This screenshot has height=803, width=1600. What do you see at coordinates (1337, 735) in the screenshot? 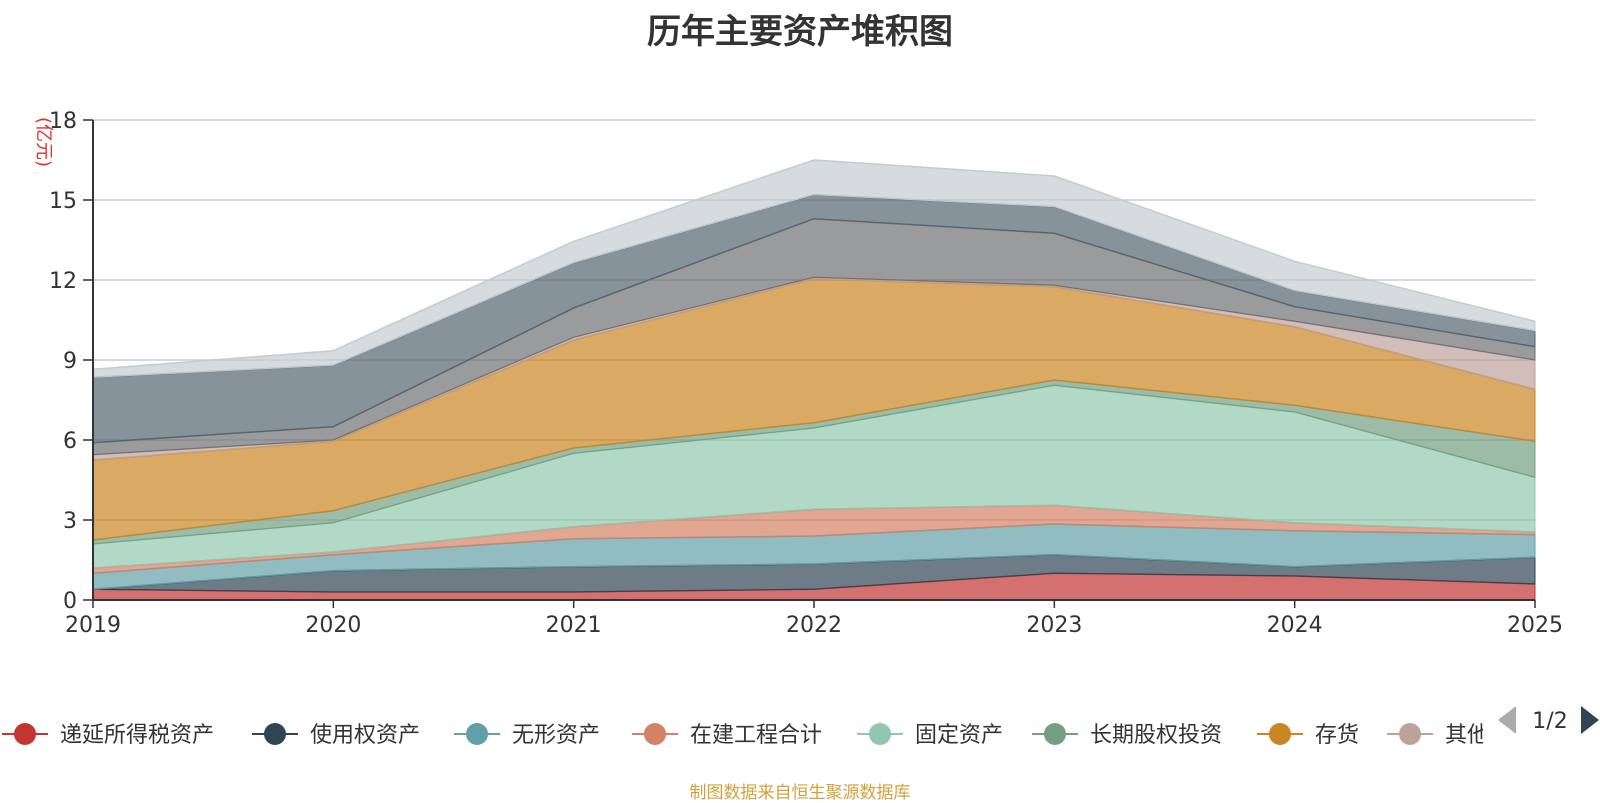
I see `legend-label: 存货` at bounding box center [1337, 735].